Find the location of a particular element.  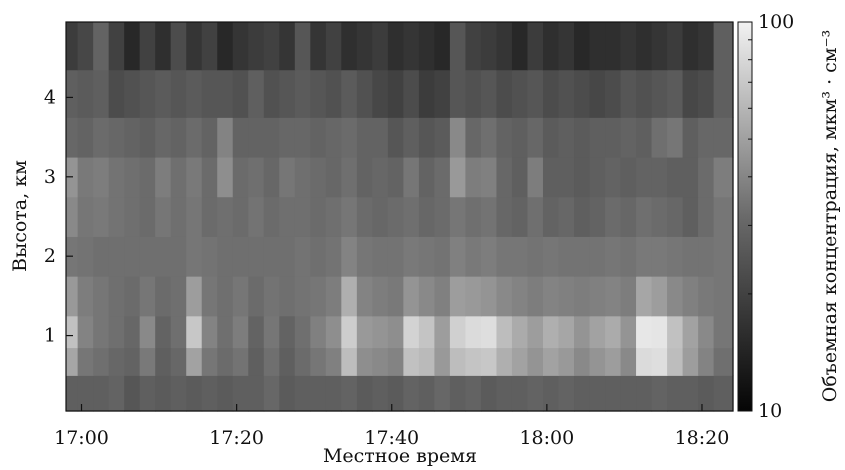

x-tick-label: 17:20 is located at coordinates (236, 438).